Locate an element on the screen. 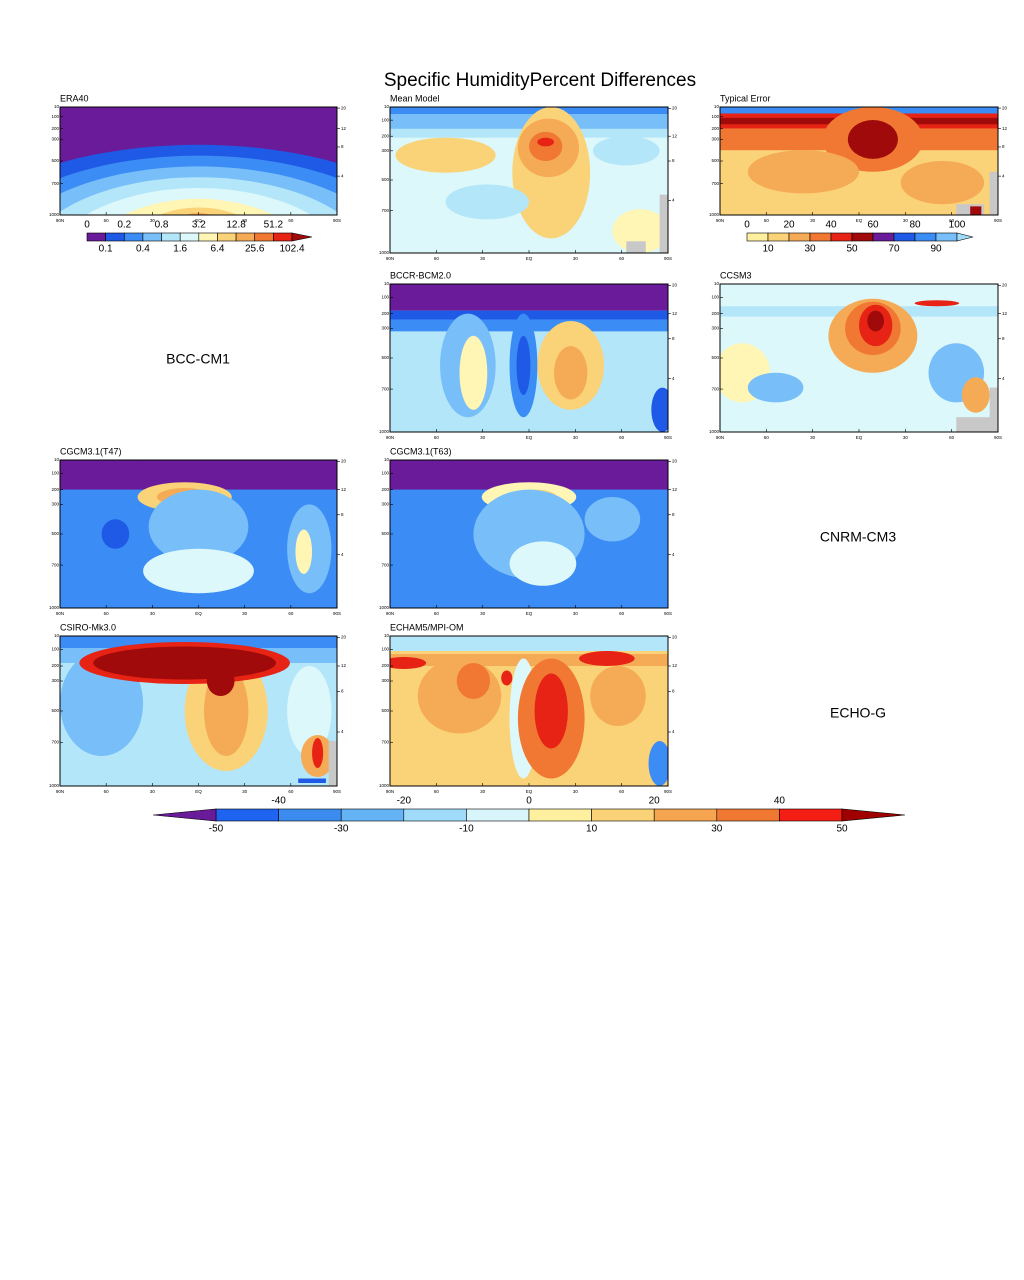 This screenshot has width=1024, height=1280. colorbar-label: 0.4 is located at coordinates (143, 249).